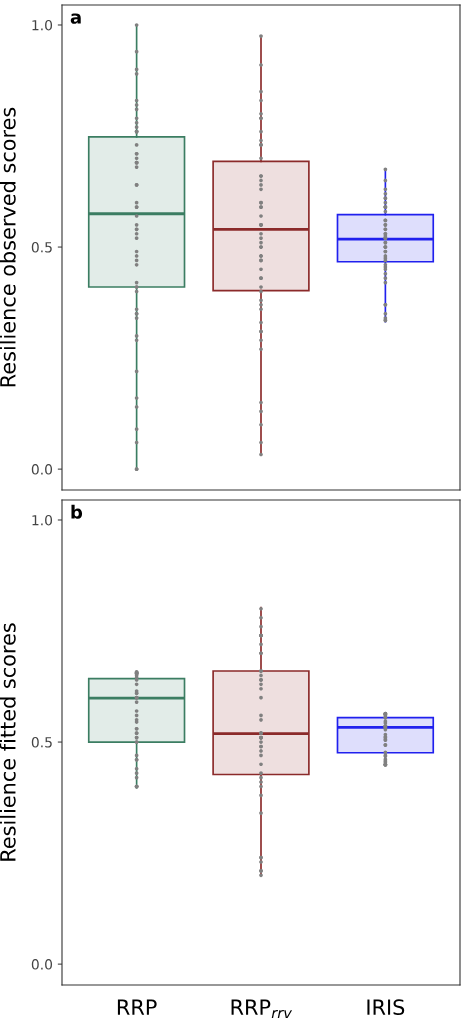 This screenshot has height=1025, width=461. Describe the element at coordinates (137, 1007) in the screenshot. I see `x-tick-label: RRP` at that location.